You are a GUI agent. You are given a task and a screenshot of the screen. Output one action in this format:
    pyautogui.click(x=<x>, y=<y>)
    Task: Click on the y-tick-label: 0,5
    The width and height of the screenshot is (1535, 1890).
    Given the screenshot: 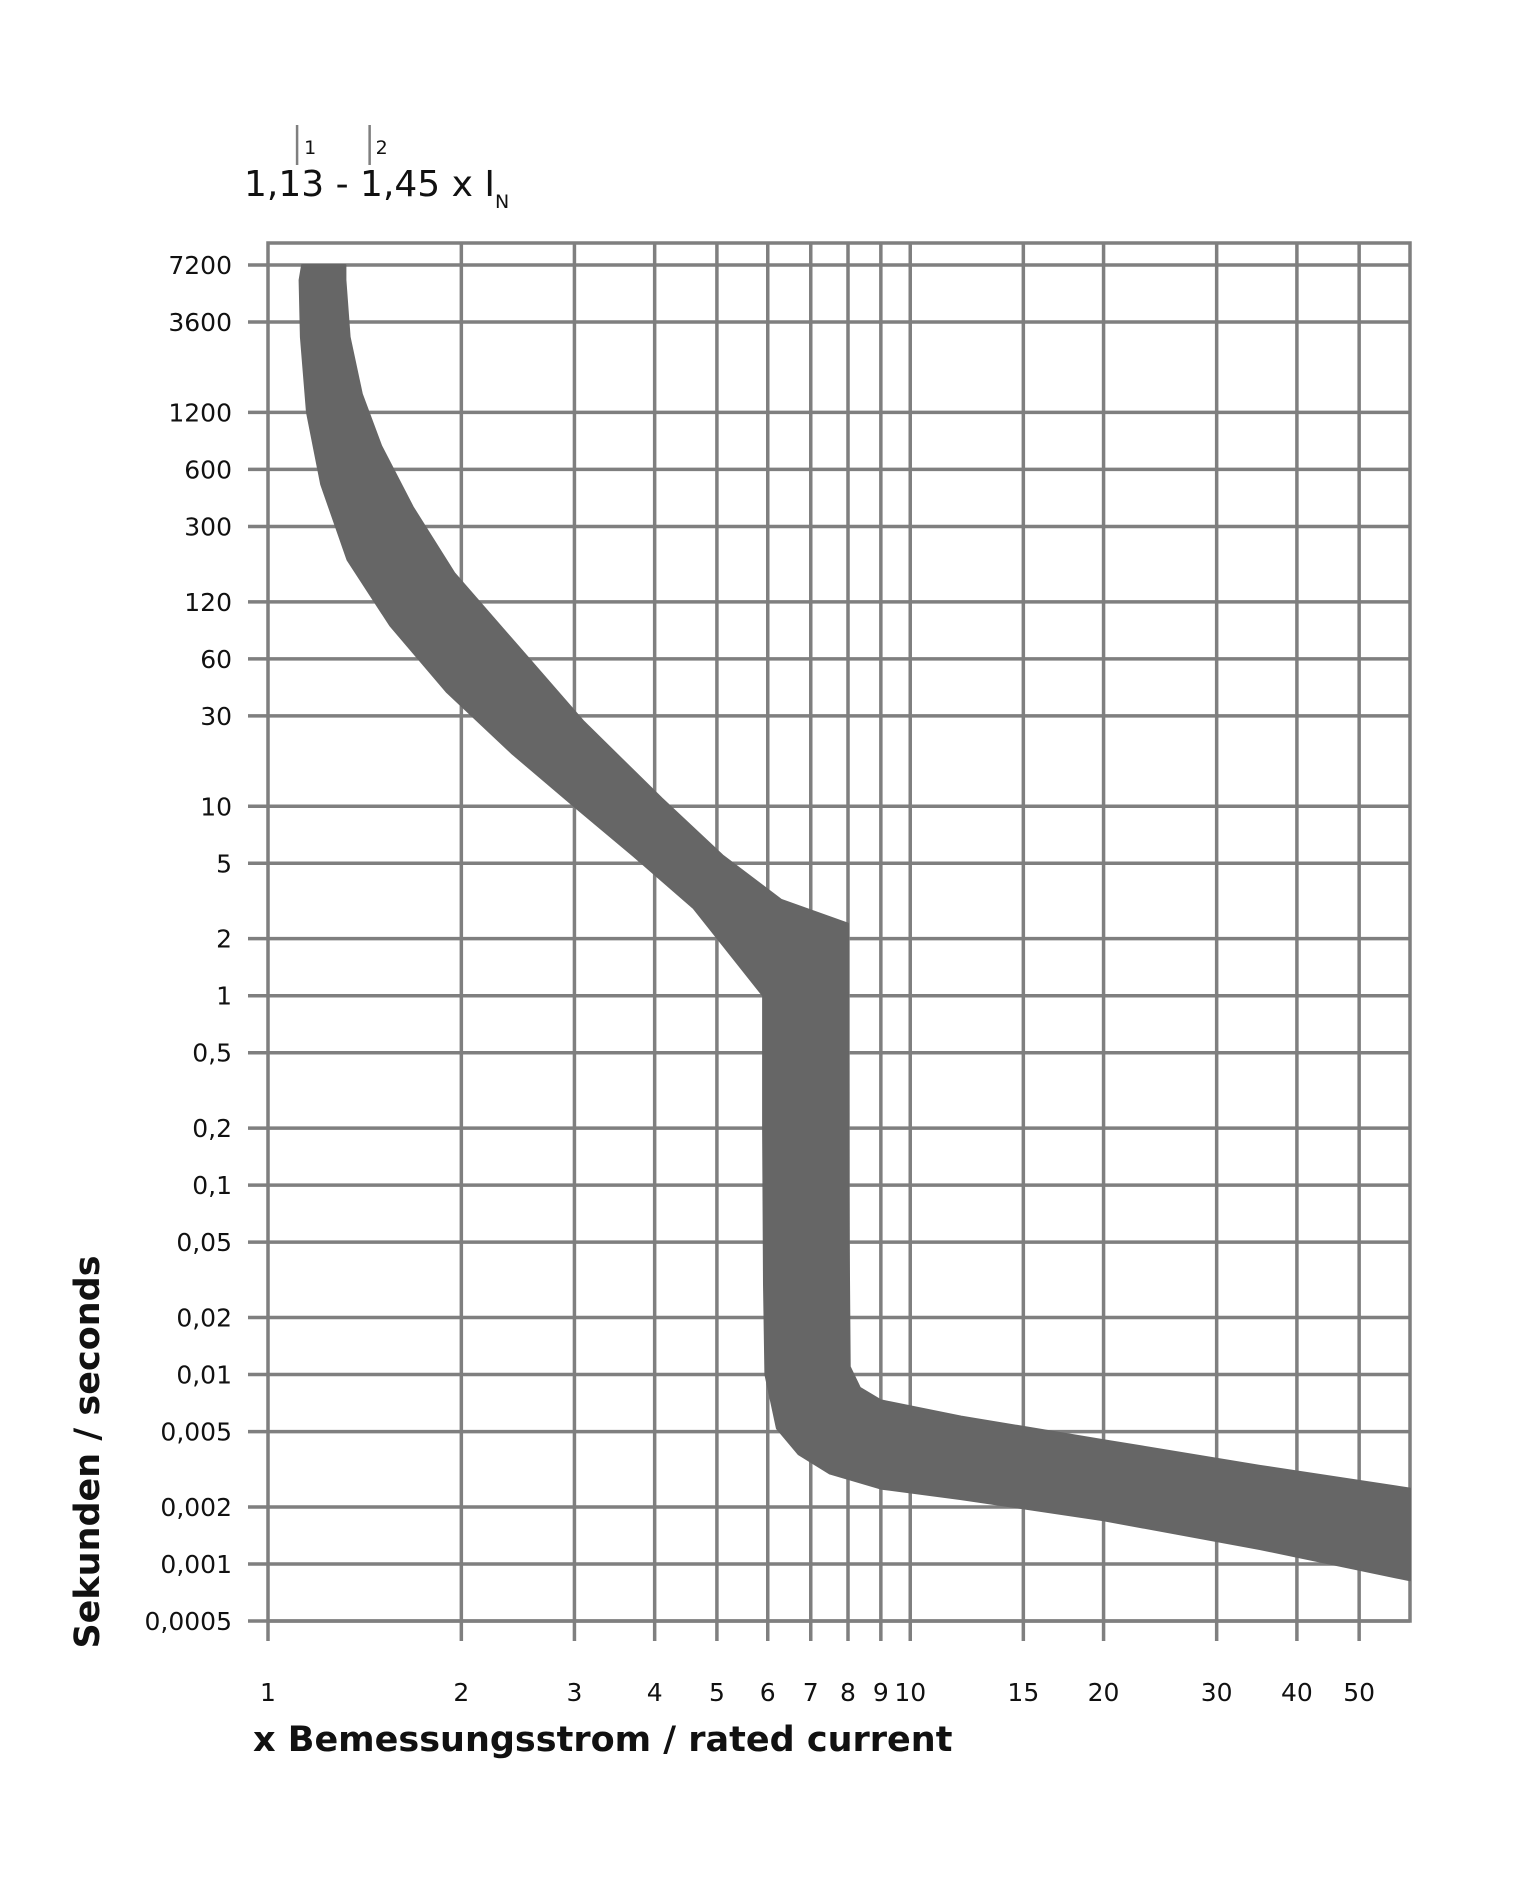 What is the action you would take?
    pyautogui.click(x=212, y=1053)
    